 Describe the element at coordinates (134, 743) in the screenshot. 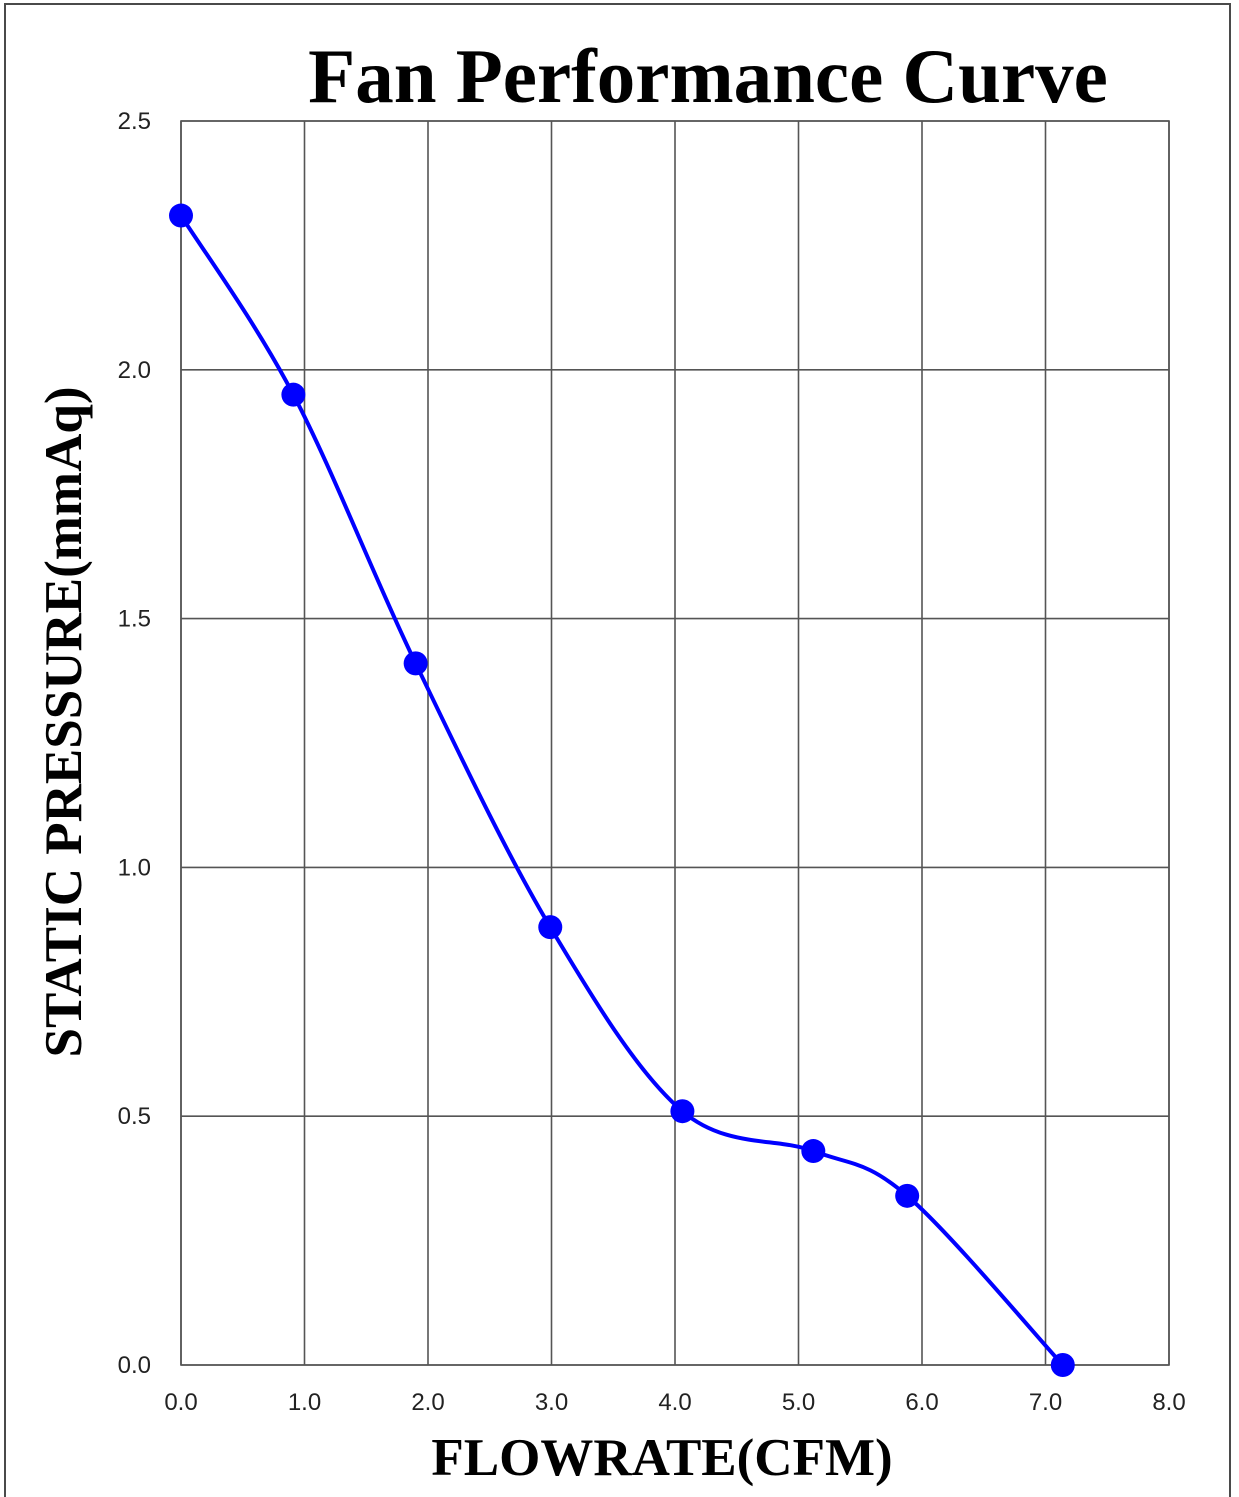

I see `y-tick-labels: 0.0 0.5 1.0 1.5 2.0 2.5` at that location.